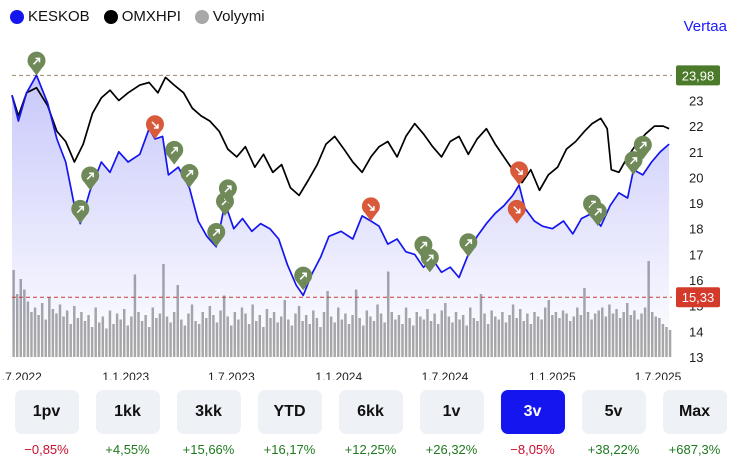  What do you see at coordinates (17, 16) in the screenshot?
I see `legend-dot-keskob` at bounding box center [17, 16].